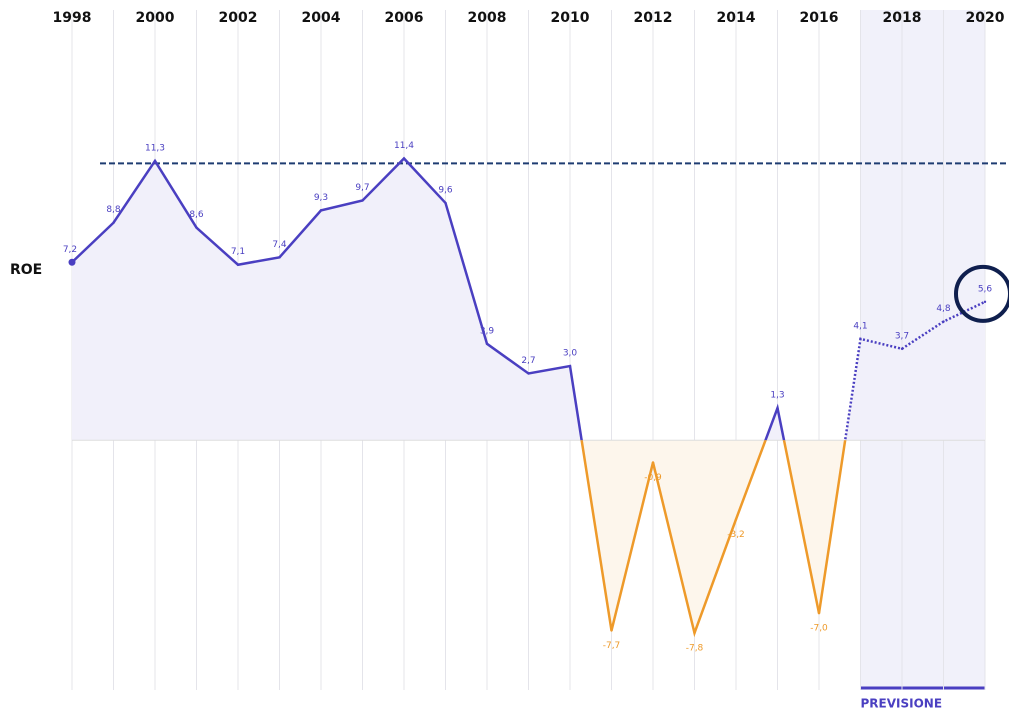 This screenshot has height=712, width=1009. I want to click on data-label: 1,3, so click(777, 396).